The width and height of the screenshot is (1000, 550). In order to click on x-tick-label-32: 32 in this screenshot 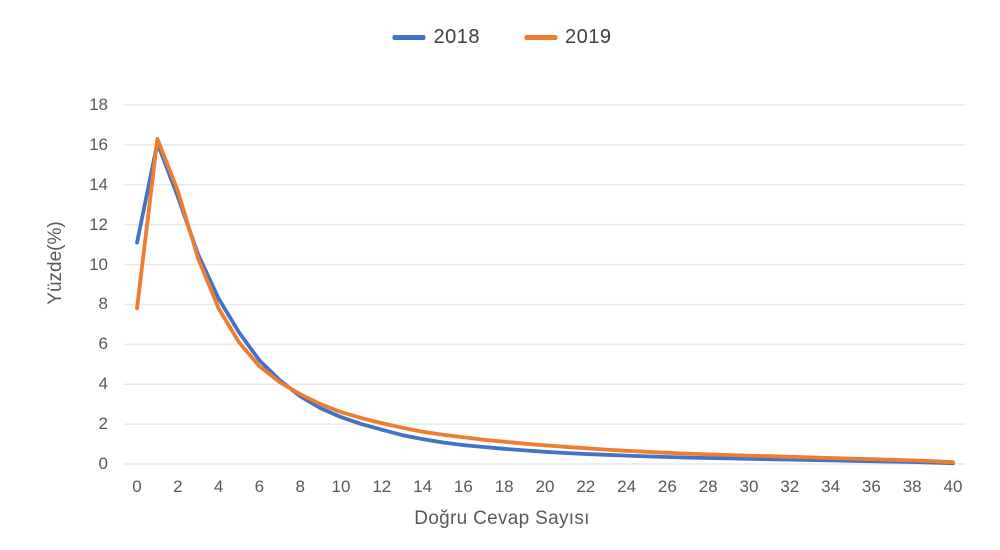, I will do `click(790, 486)`.